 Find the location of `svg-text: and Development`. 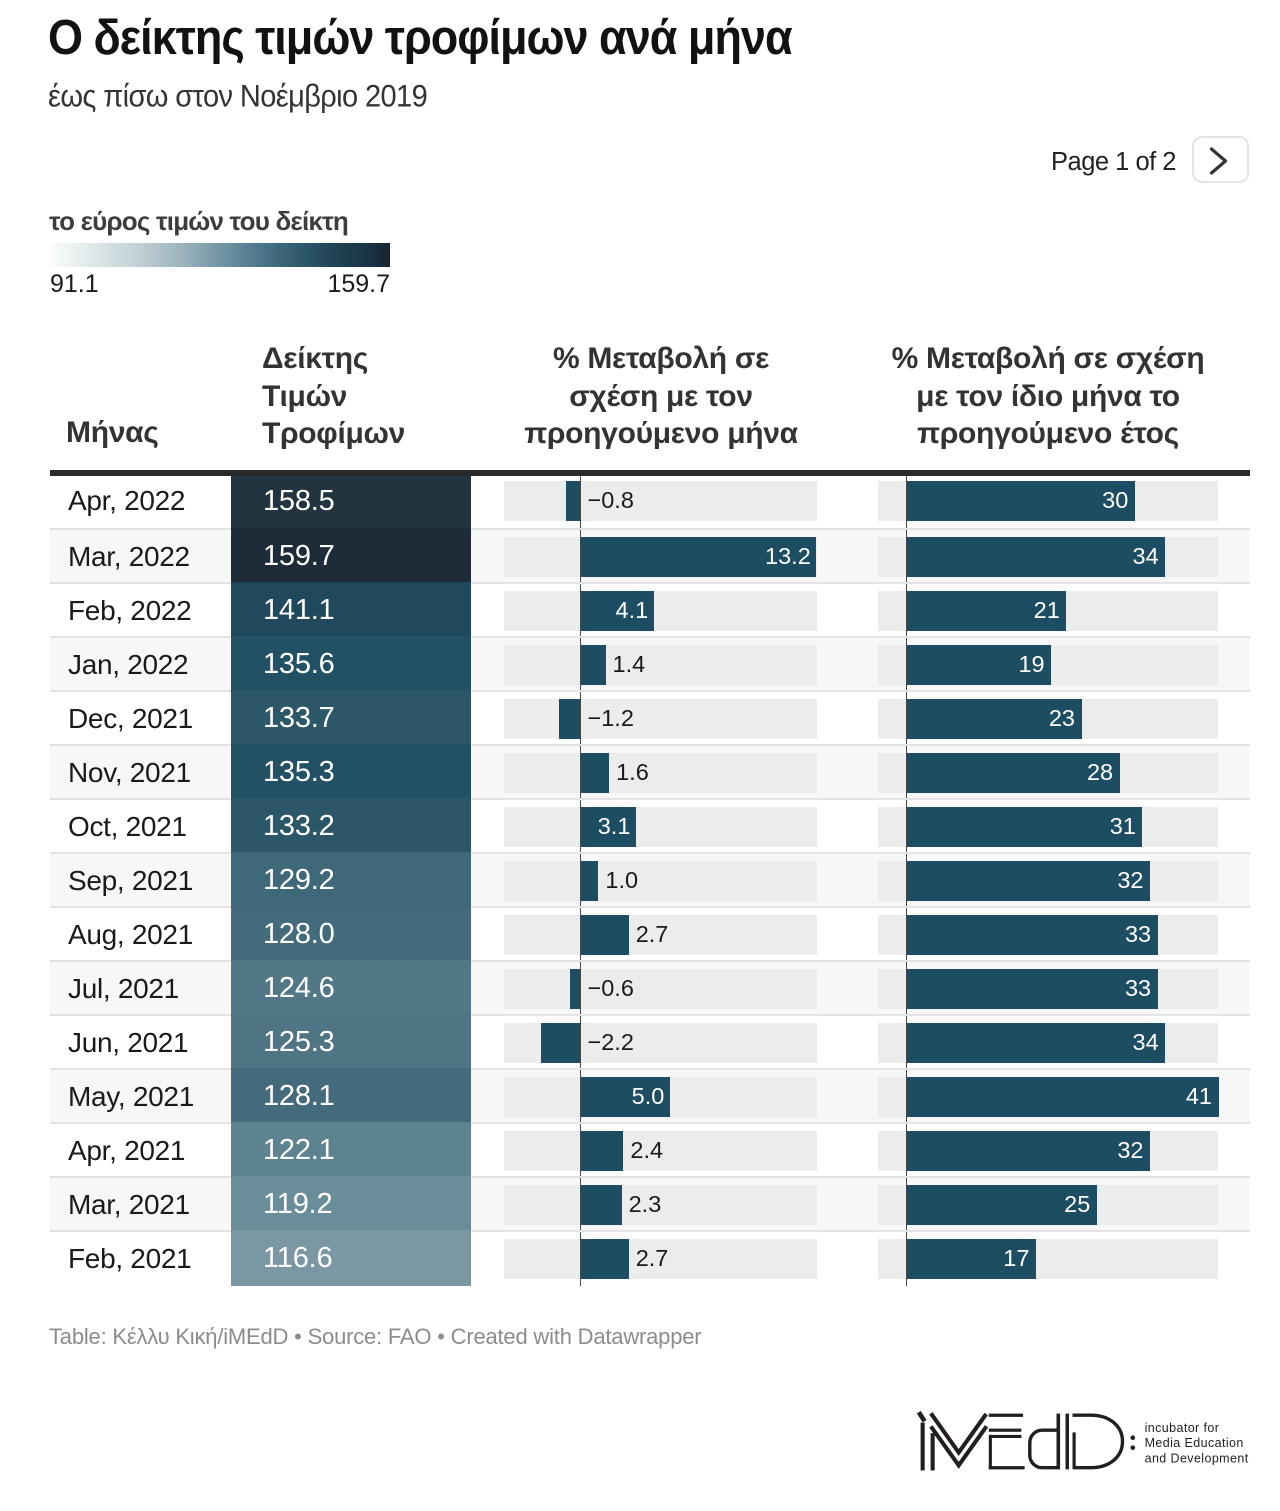

svg-text: and Development is located at coordinates (1197, 1458).